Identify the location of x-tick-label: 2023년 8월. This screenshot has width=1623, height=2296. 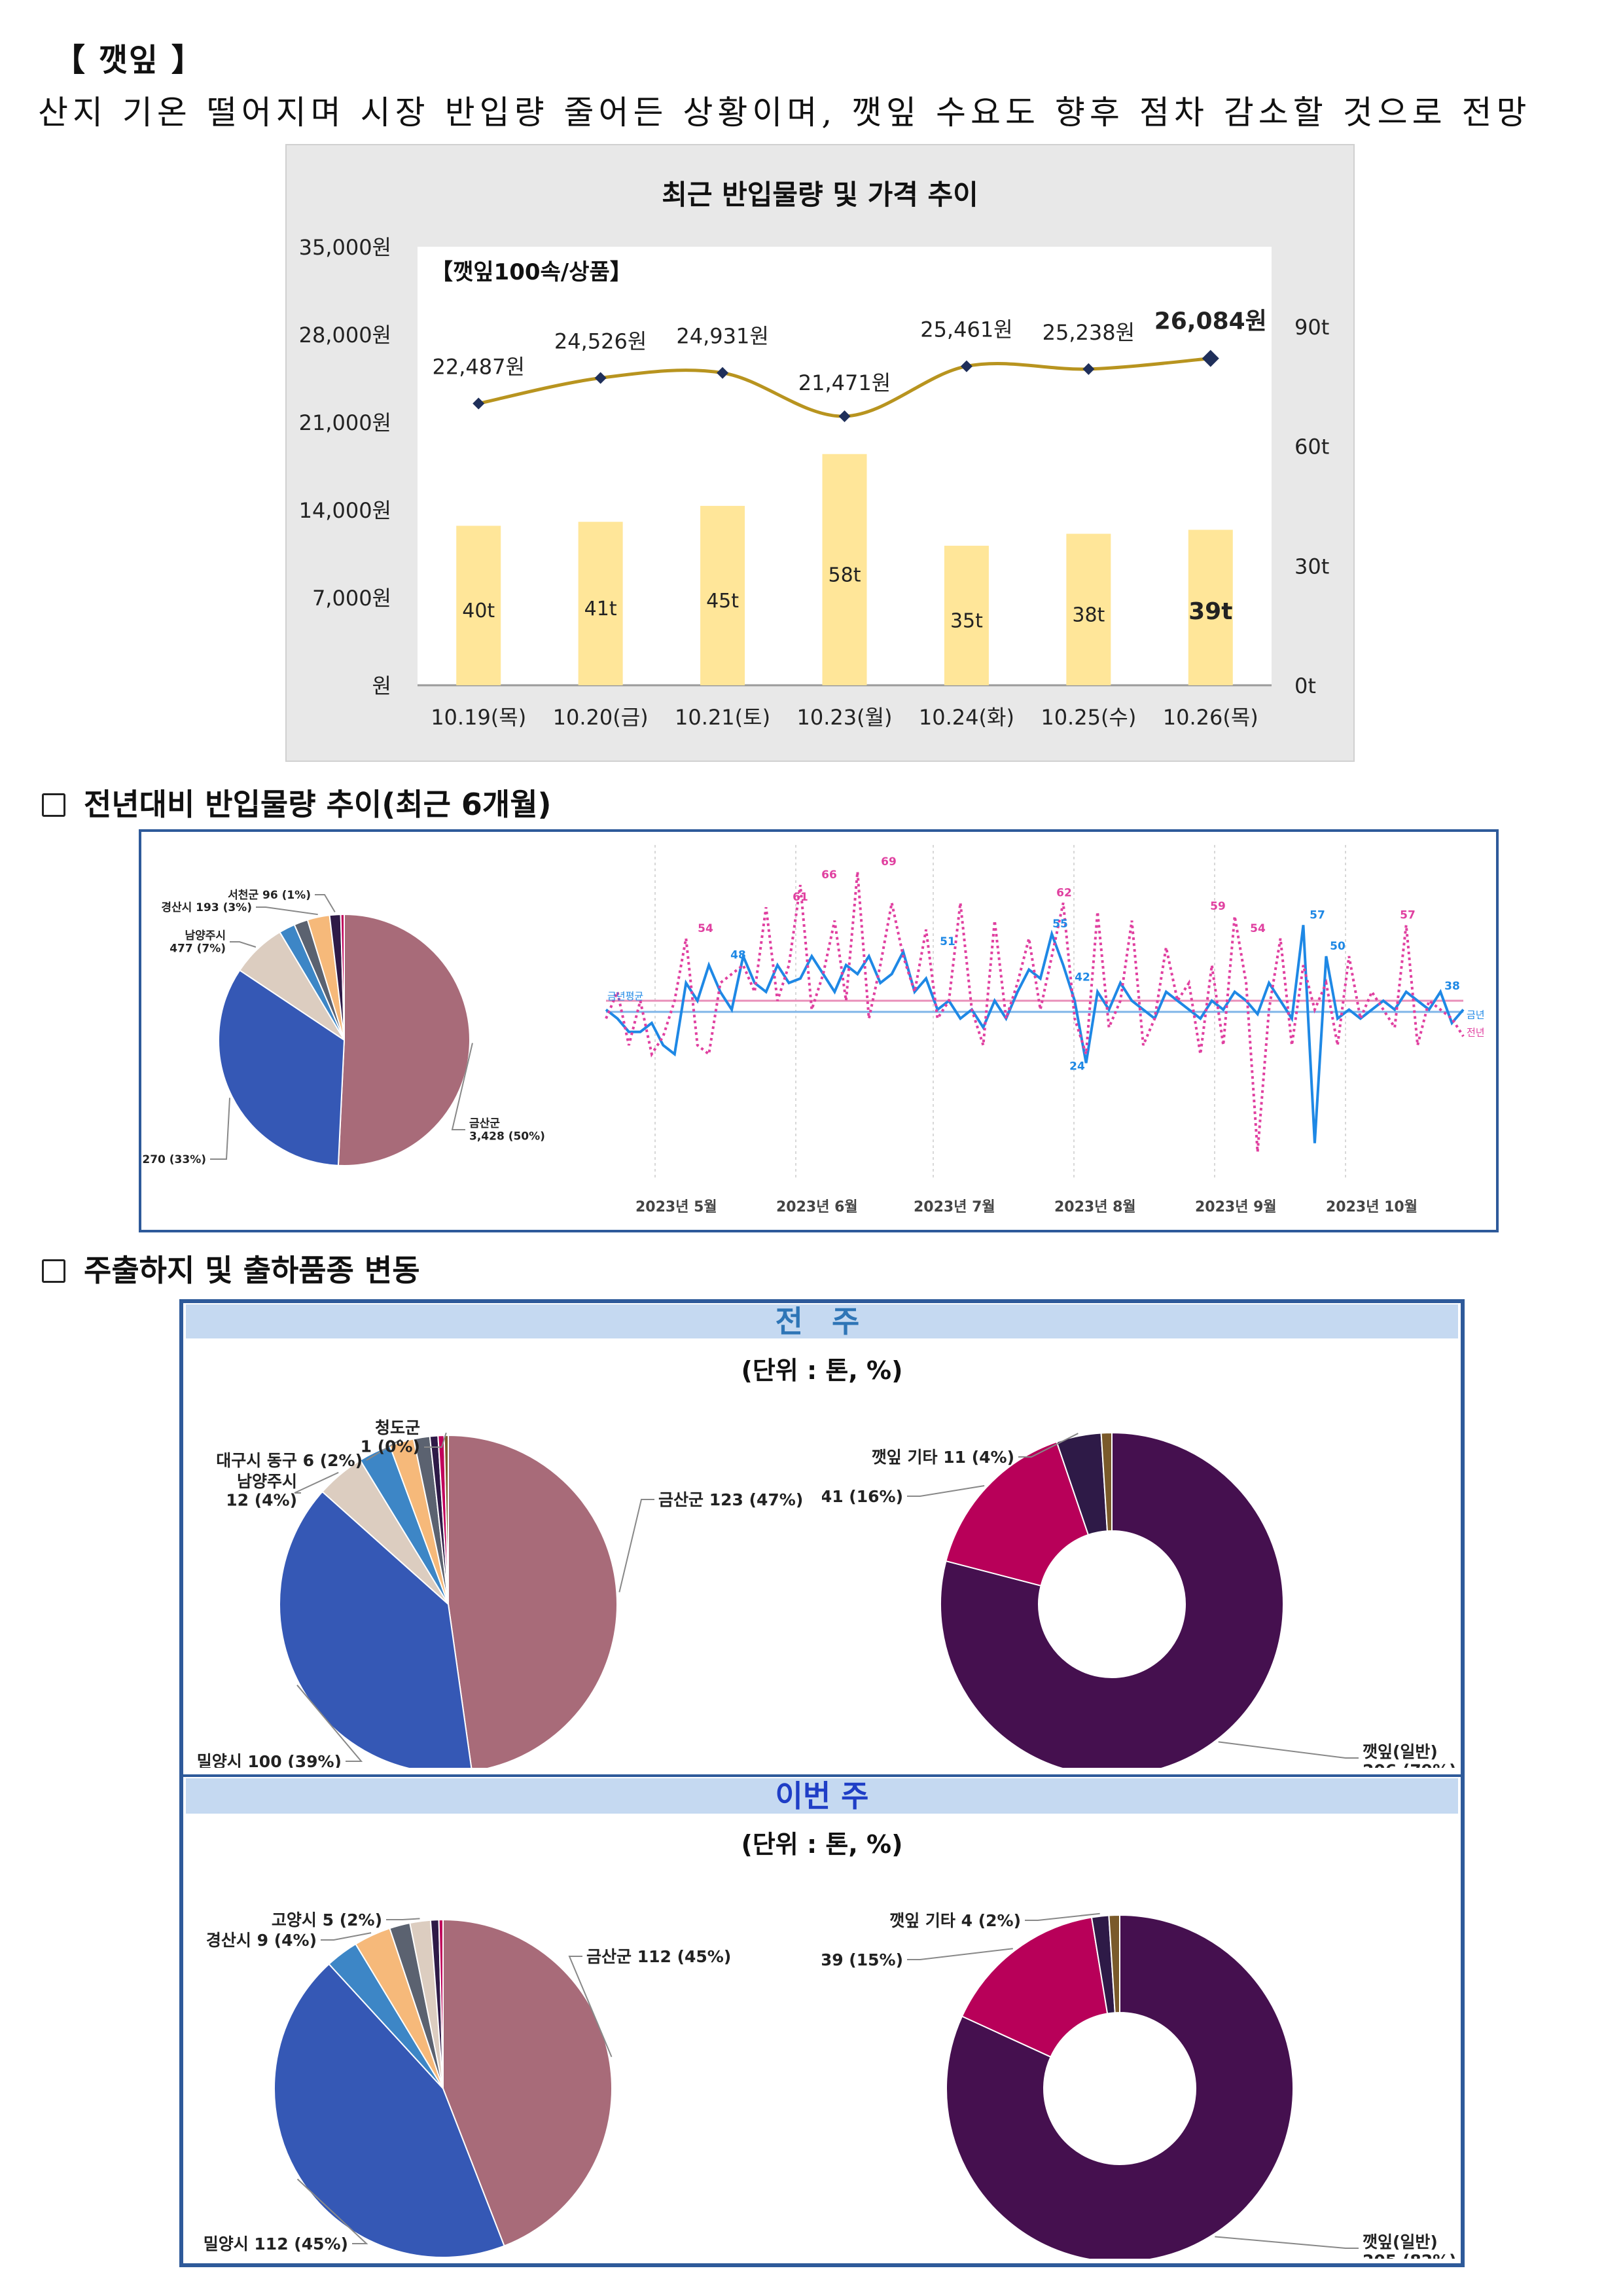
(1095, 1207).